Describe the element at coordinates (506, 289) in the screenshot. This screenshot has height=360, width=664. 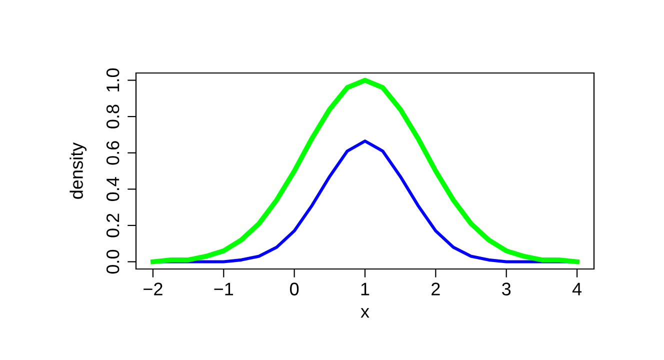
I see `x-tick-label: 3` at that location.